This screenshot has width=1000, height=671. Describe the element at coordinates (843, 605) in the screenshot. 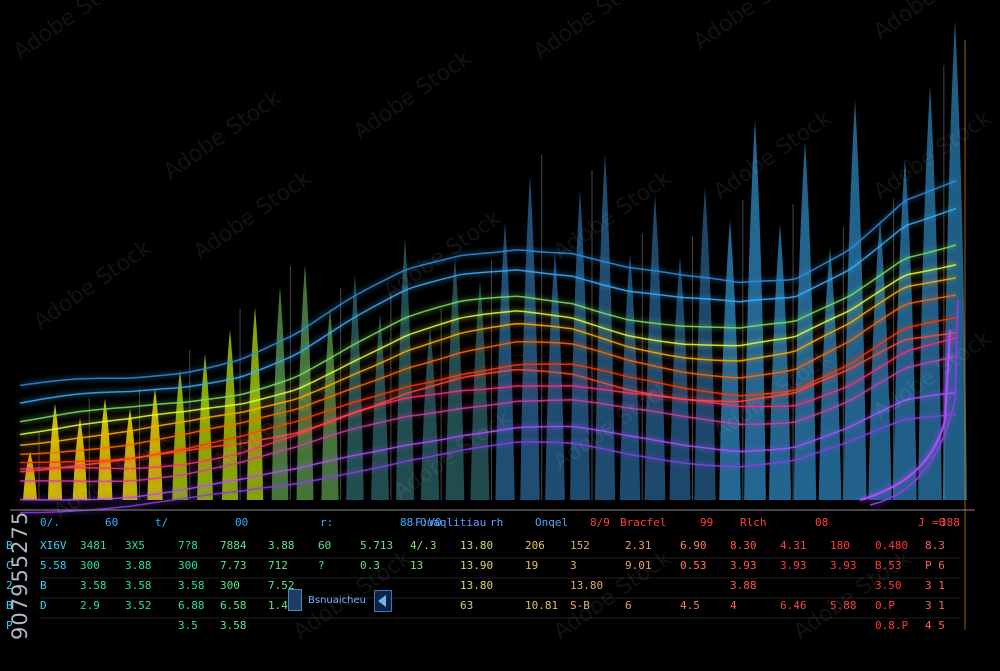

I see `table-cell: 5.88` at that location.